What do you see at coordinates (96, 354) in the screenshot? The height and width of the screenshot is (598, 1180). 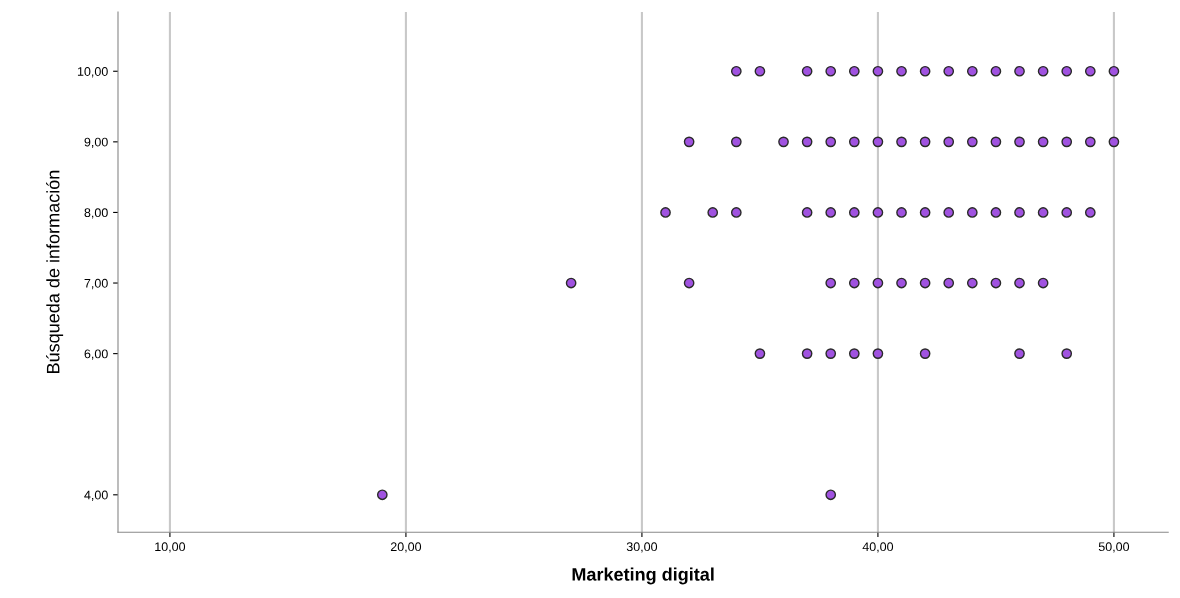 I see `y-tick-label: 6,00` at bounding box center [96, 354].